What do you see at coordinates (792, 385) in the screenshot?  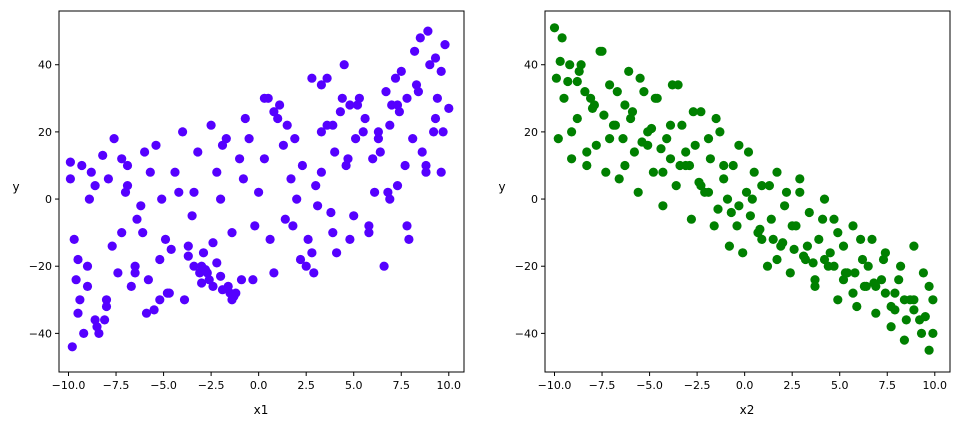 I see `x-tick-label: 2.5` at bounding box center [792, 385].